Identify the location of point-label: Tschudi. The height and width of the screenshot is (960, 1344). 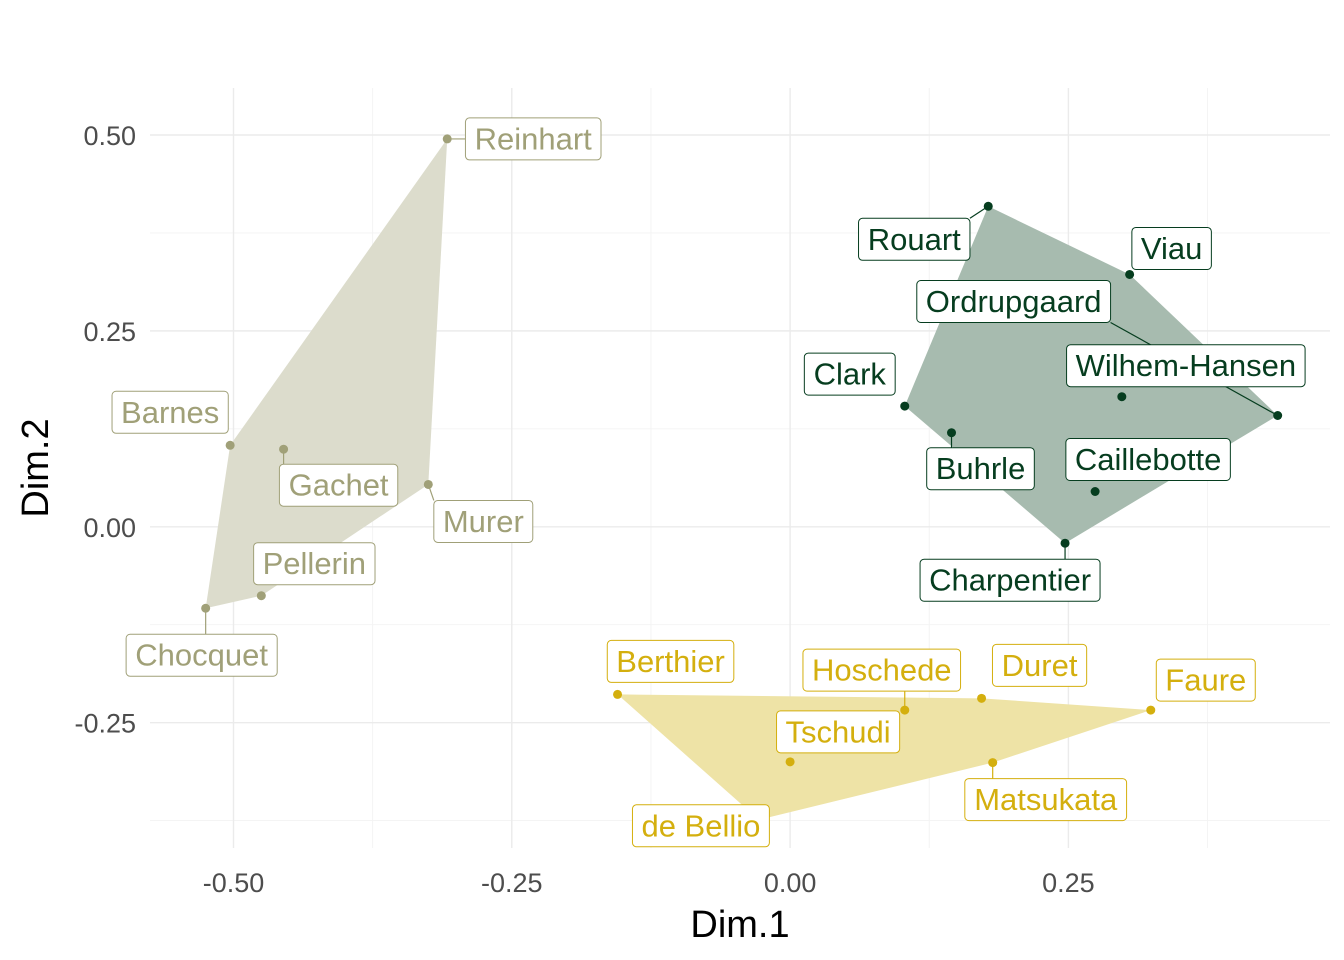
(838, 731).